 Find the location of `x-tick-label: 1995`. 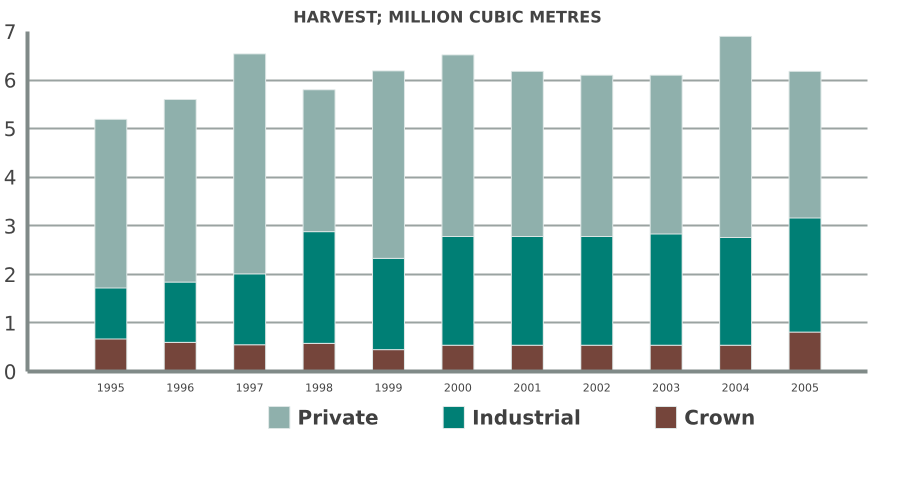

x-tick-label: 1995 is located at coordinates (110, 388).